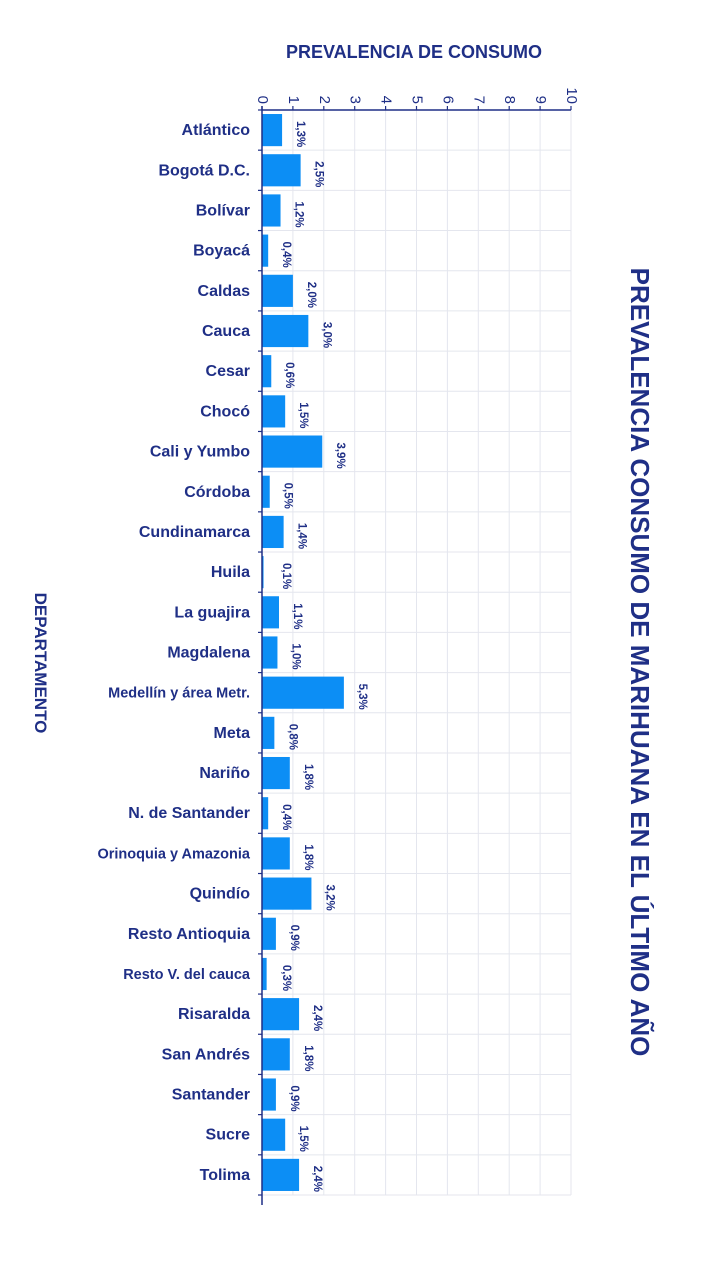  What do you see at coordinates (386, 100) in the screenshot?
I see `x-tick-label: 4` at bounding box center [386, 100].